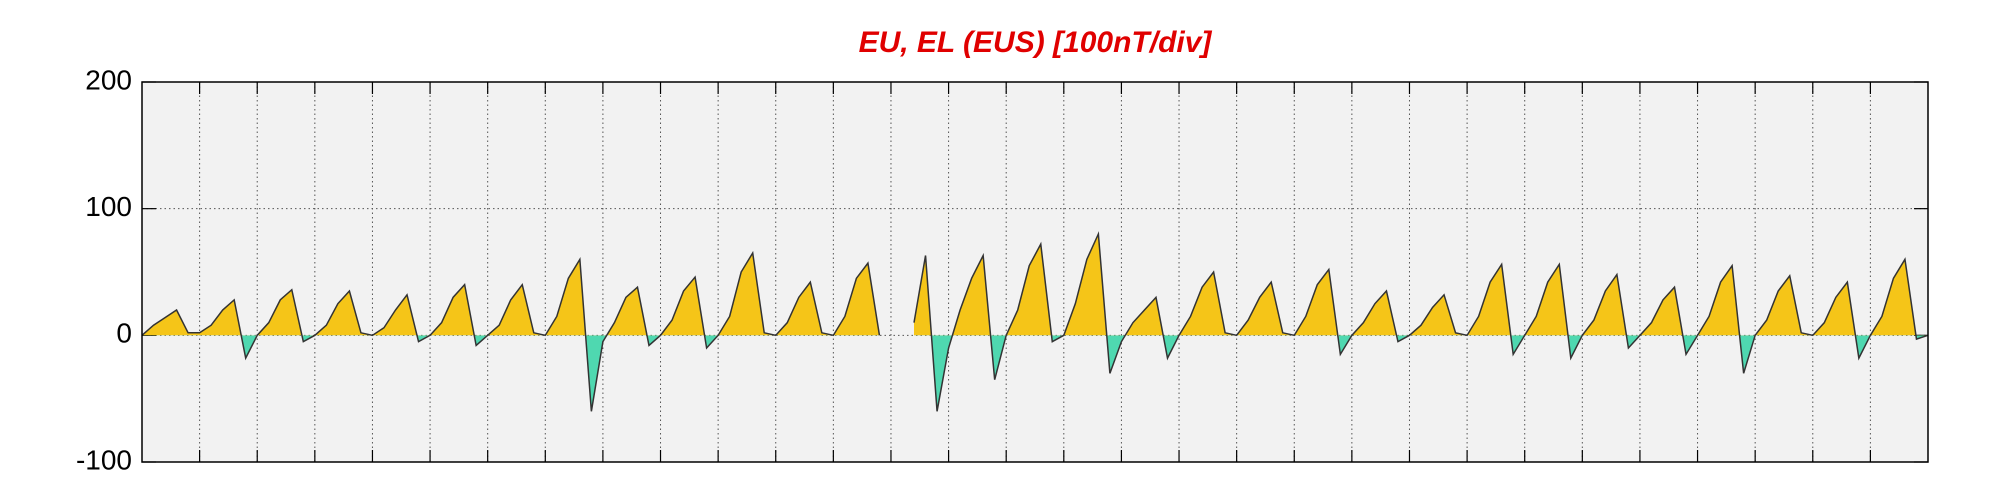 This screenshot has height=500, width=2001. What do you see at coordinates (480, 373) in the screenshot?
I see `negative-area` at bounding box center [480, 373].